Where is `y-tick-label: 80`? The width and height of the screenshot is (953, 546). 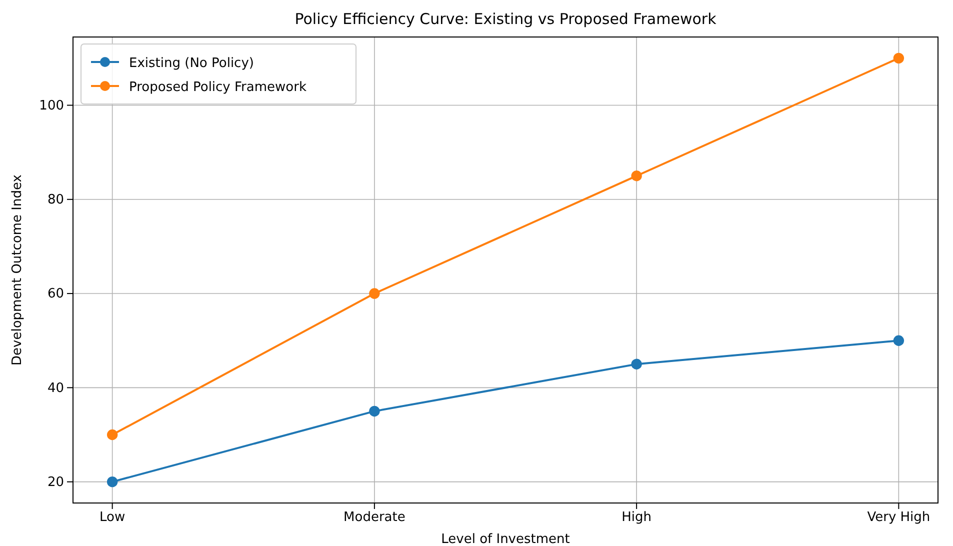
y-tick-label: 80 is located at coordinates (55, 200).